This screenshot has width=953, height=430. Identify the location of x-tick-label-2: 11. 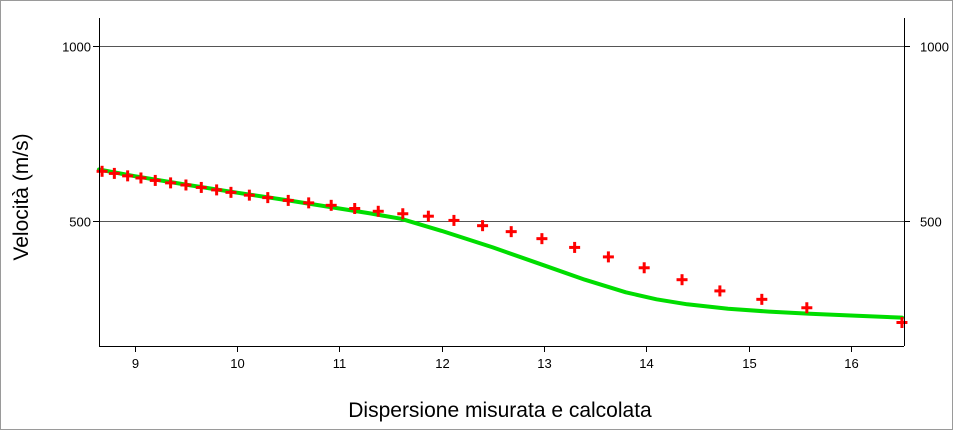
(340, 363).